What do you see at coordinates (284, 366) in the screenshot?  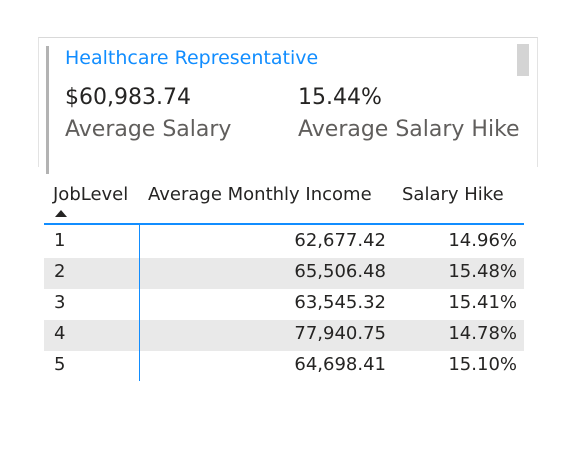 I see `table-row: 5 64,698.41 15.10%` at bounding box center [284, 366].